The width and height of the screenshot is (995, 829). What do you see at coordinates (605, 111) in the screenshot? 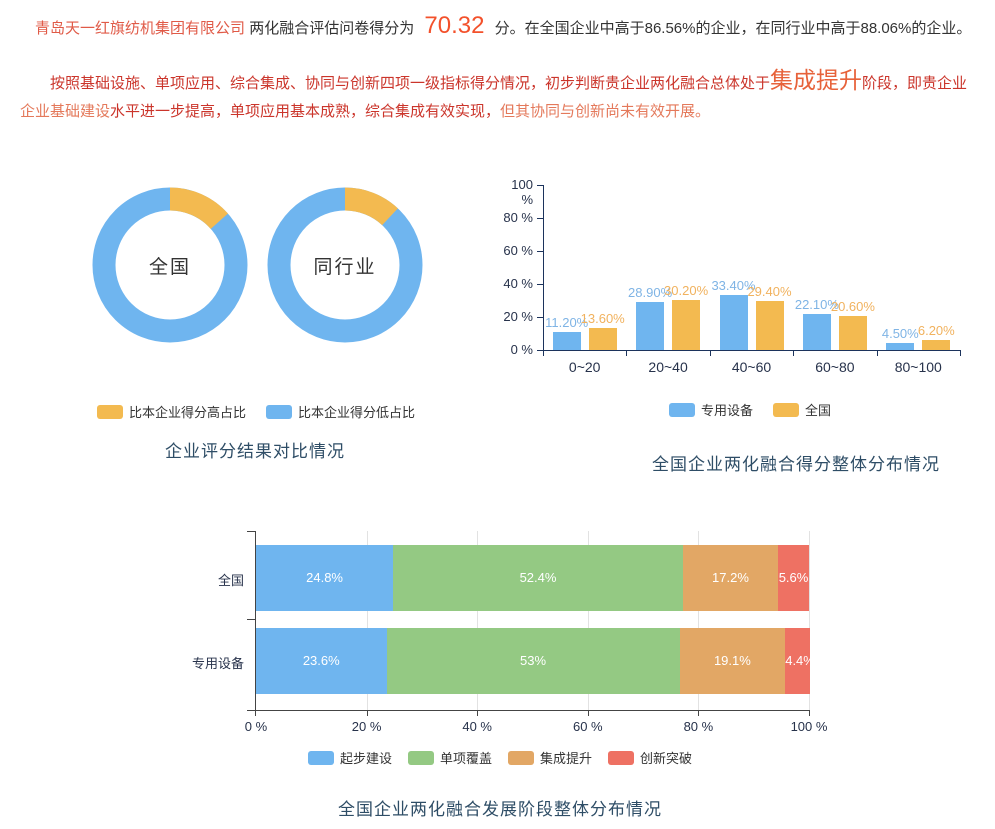
I see `stage-summary-part5: 但其协同与创新尚未有效开展。` at bounding box center [605, 111].